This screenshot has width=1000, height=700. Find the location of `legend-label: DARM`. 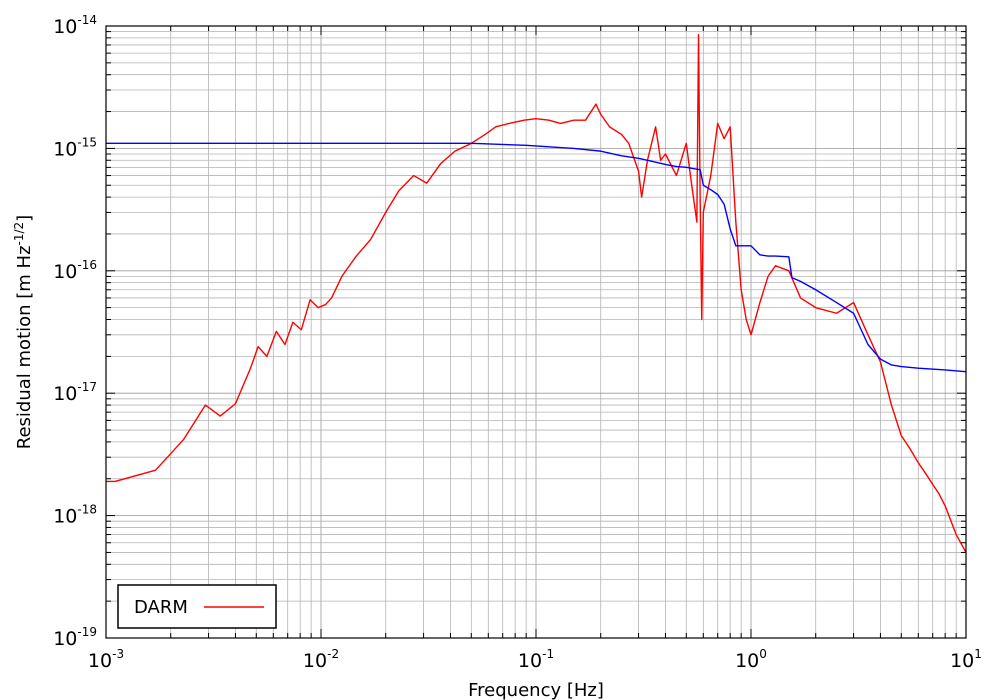

legend-label: DARM is located at coordinates (161, 607).